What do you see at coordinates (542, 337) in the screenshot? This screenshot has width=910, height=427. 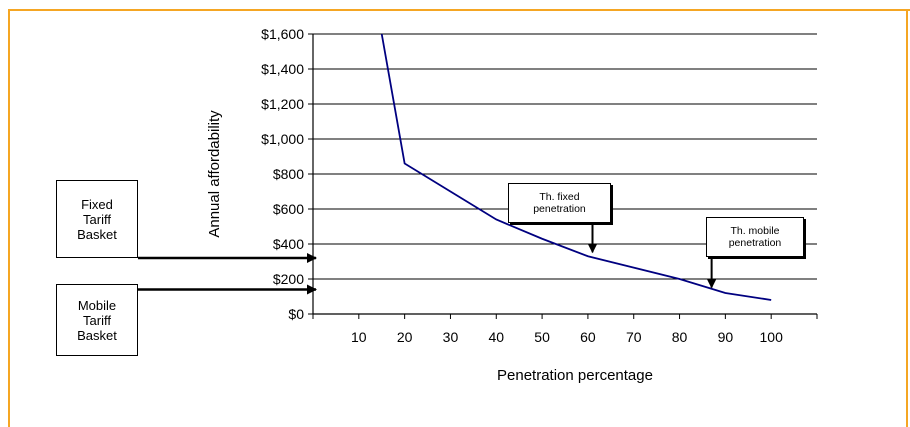 I see `x-tick-label-50: 50` at bounding box center [542, 337].